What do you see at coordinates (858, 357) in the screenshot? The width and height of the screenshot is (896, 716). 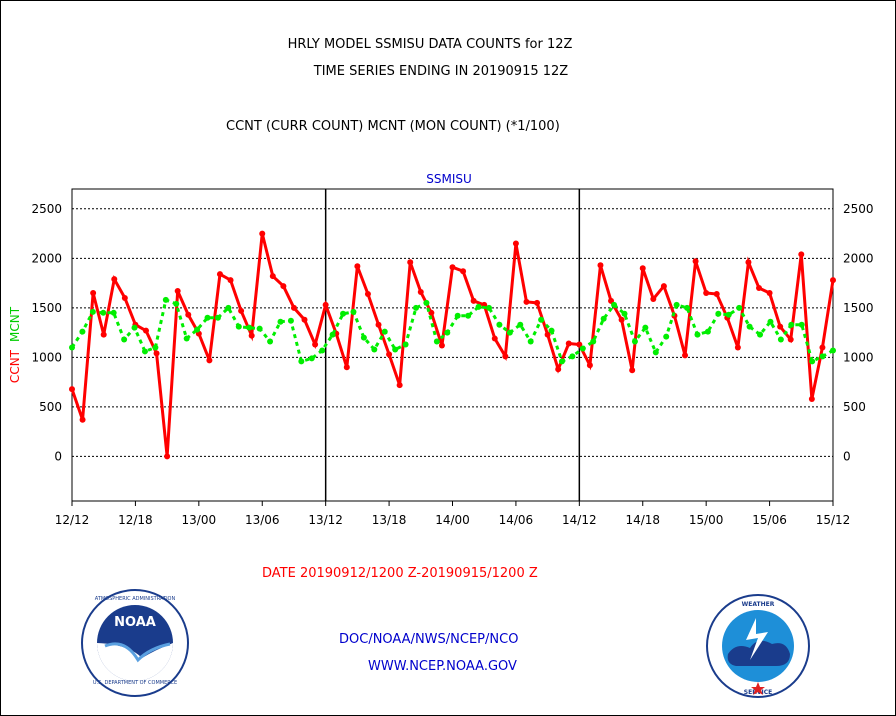 I see `ytick-right-label: 1000` at bounding box center [858, 357].